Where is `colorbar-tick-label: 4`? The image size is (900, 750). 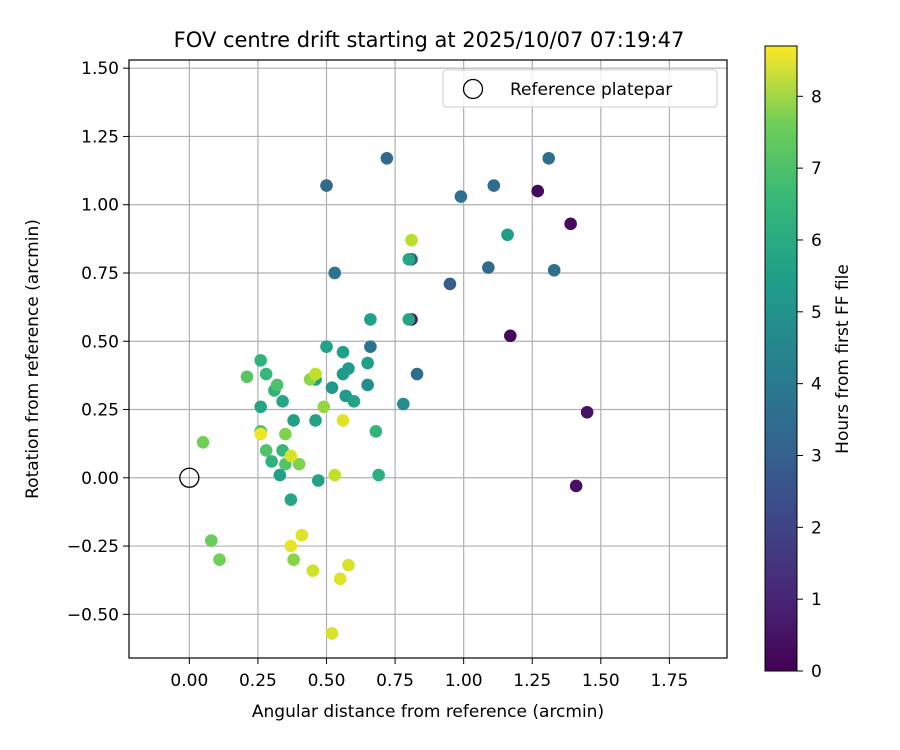 colorbar-tick-label: 4 is located at coordinates (816, 385).